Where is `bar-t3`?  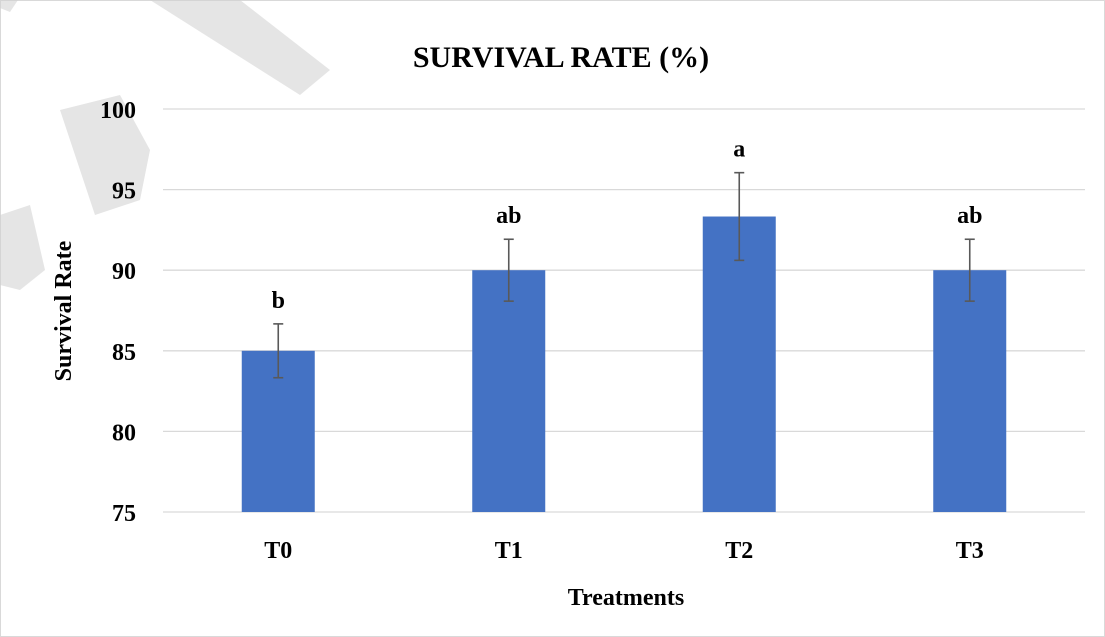 bar-t3 is located at coordinates (970, 391).